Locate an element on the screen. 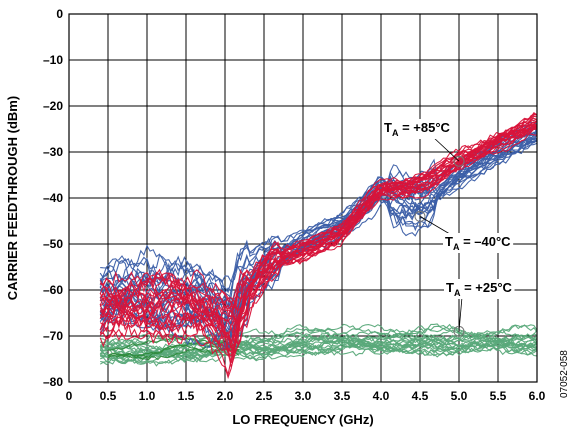 This screenshot has width=573, height=439. y-tick-label: –40 is located at coordinates (53, 198).